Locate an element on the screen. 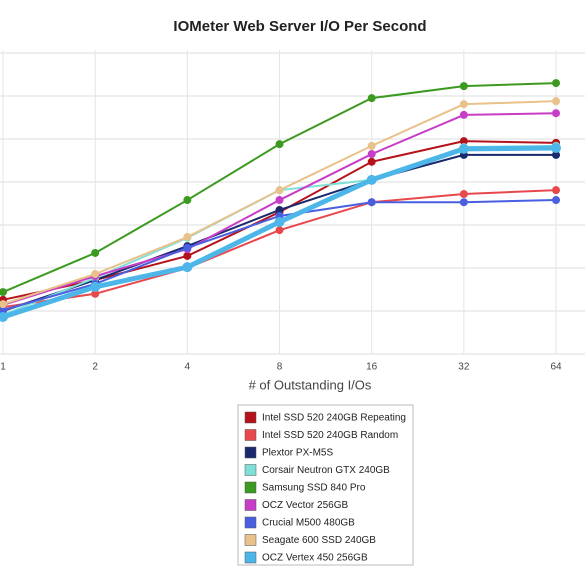 The width and height of the screenshot is (585, 585). x-tick-label: 4 is located at coordinates (188, 367).